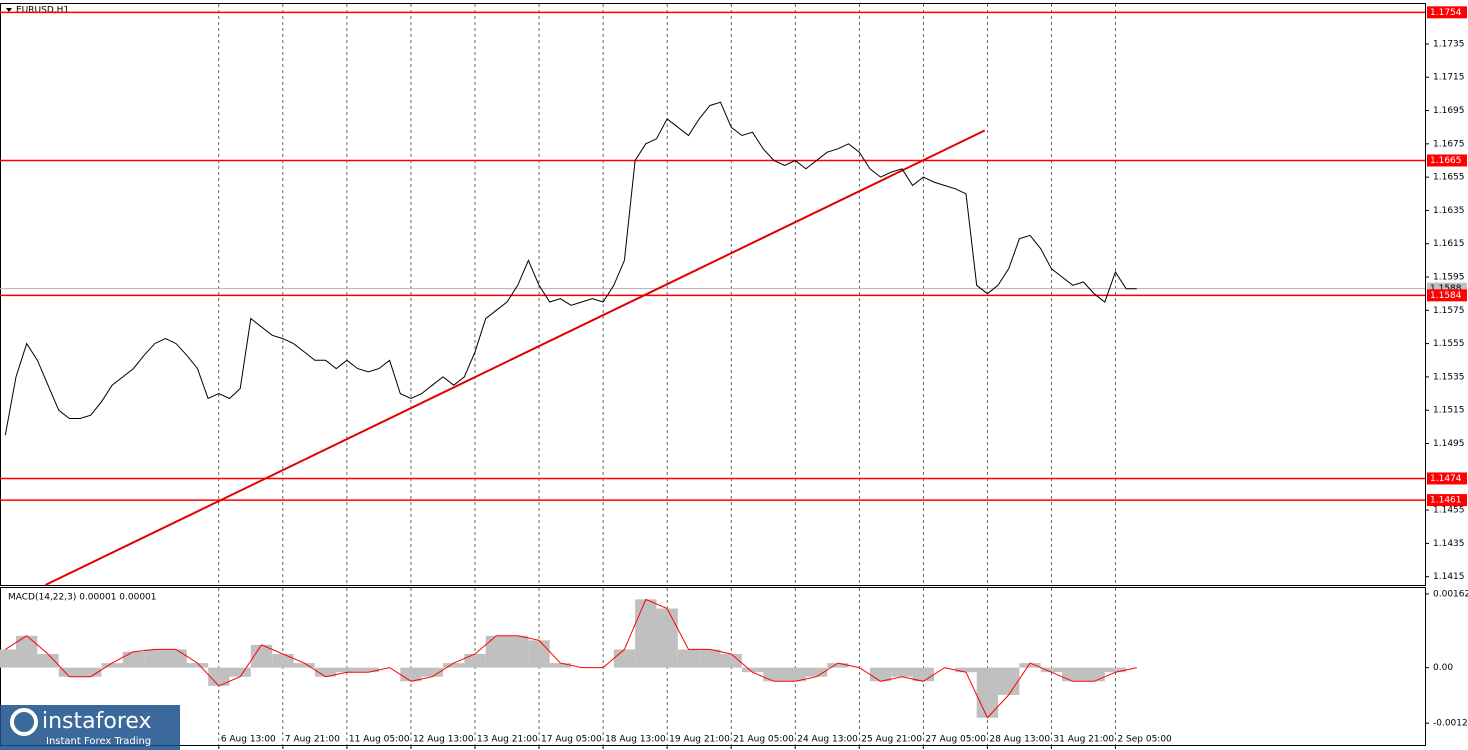 This screenshot has height=750, width=1468. Describe the element at coordinates (24, 722) in the screenshot. I see `logo-icon` at that location.